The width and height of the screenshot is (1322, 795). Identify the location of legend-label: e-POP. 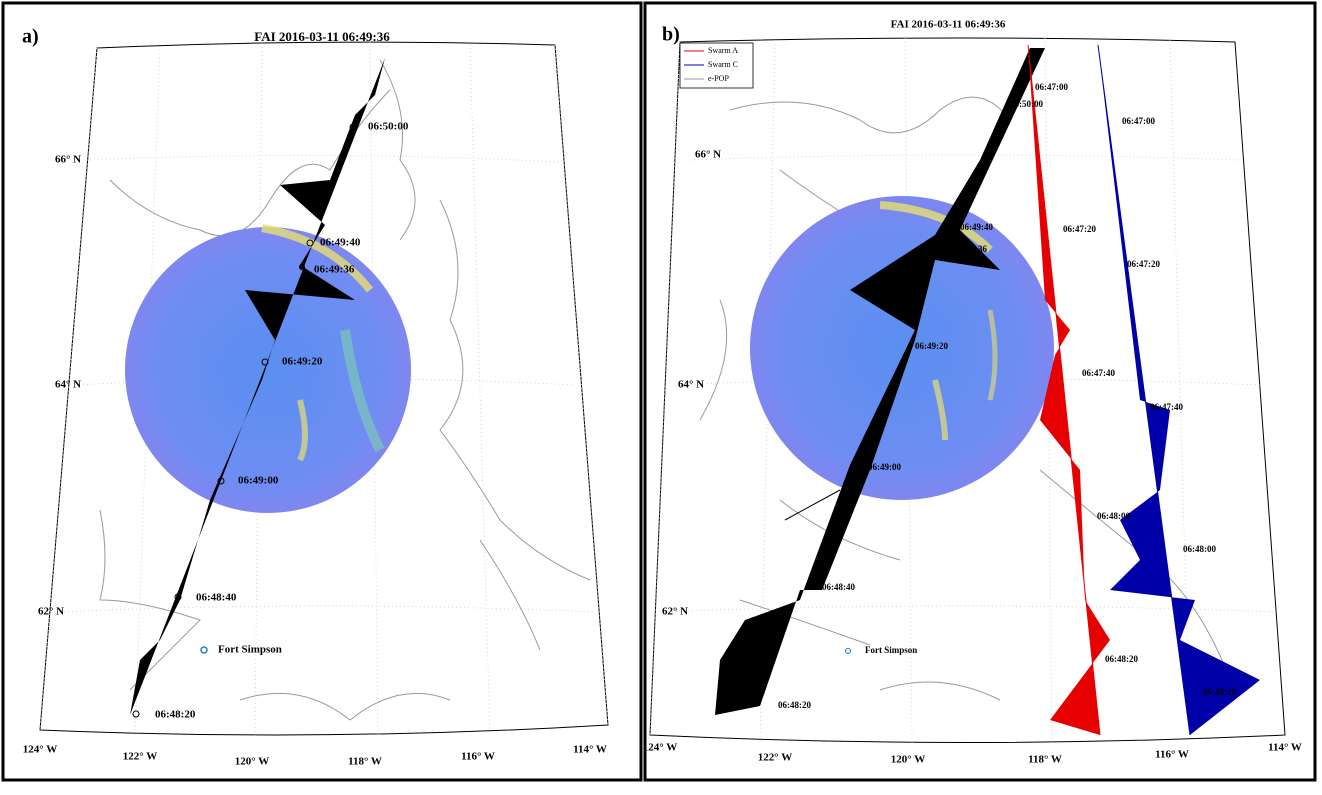
(718, 78).